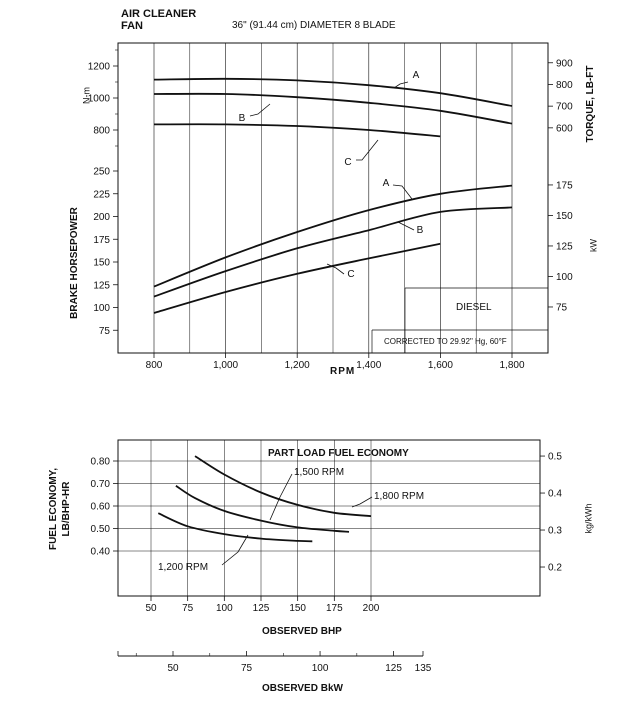 The height and width of the screenshot is (701, 642). What do you see at coordinates (564, 277) in the screenshot?
I see `kw-tick-label-3: 100` at bounding box center [564, 277].